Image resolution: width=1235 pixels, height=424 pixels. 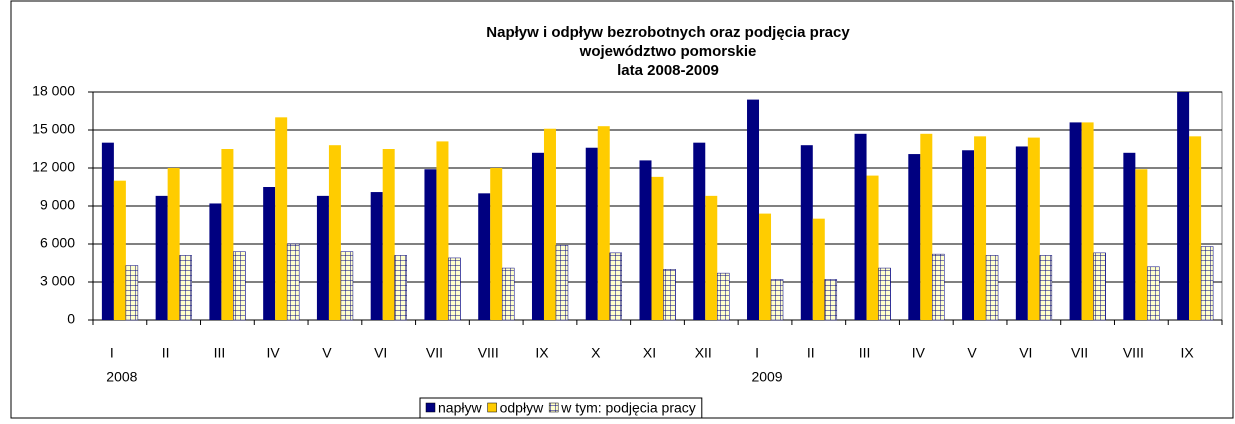 What do you see at coordinates (121, 377) in the screenshot?
I see `x-year-label: 2008` at bounding box center [121, 377].